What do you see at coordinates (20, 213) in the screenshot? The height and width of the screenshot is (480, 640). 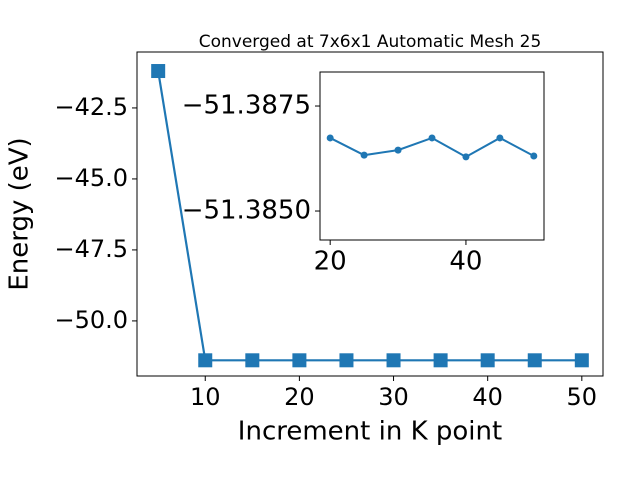 I see `y-axis-label: Energy (eV)` at bounding box center [20, 213].